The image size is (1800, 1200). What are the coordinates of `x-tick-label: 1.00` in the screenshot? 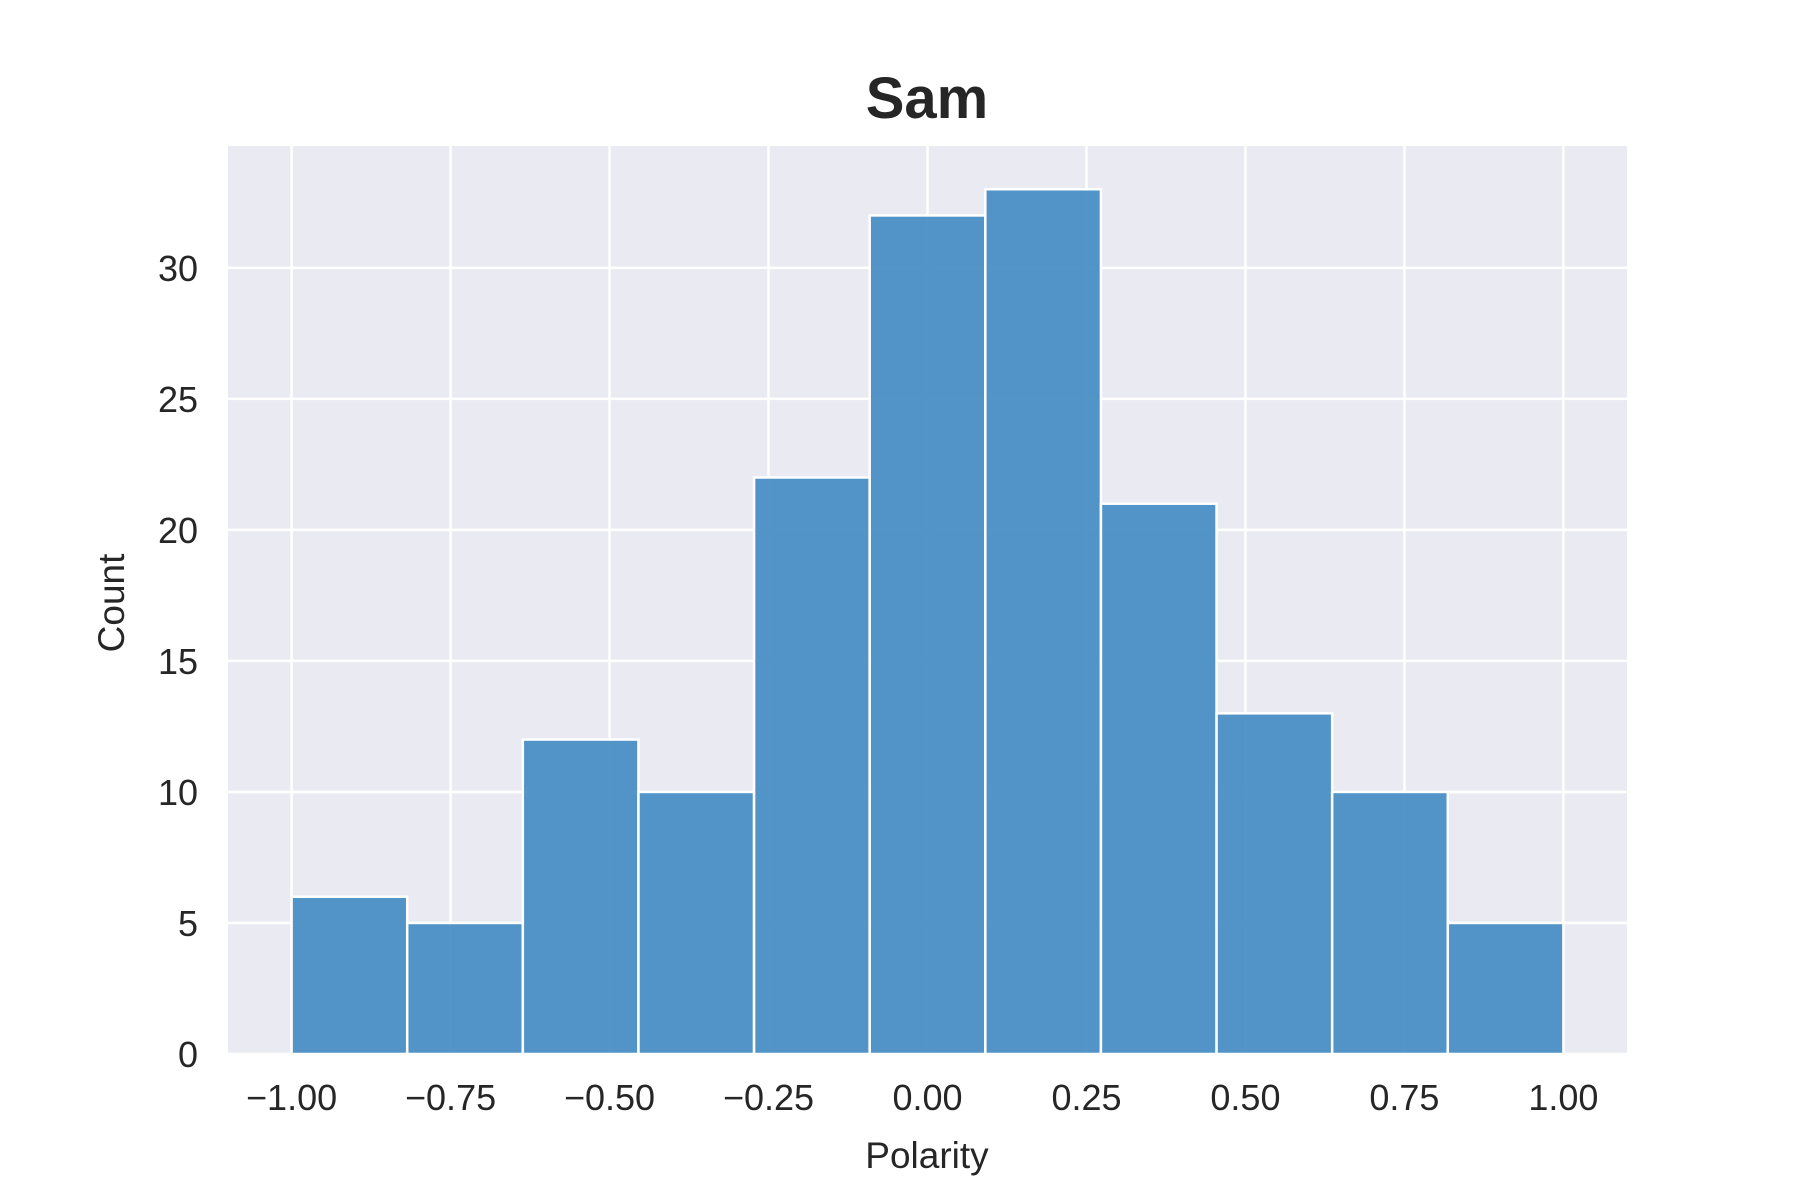 It's located at (1563, 1097).